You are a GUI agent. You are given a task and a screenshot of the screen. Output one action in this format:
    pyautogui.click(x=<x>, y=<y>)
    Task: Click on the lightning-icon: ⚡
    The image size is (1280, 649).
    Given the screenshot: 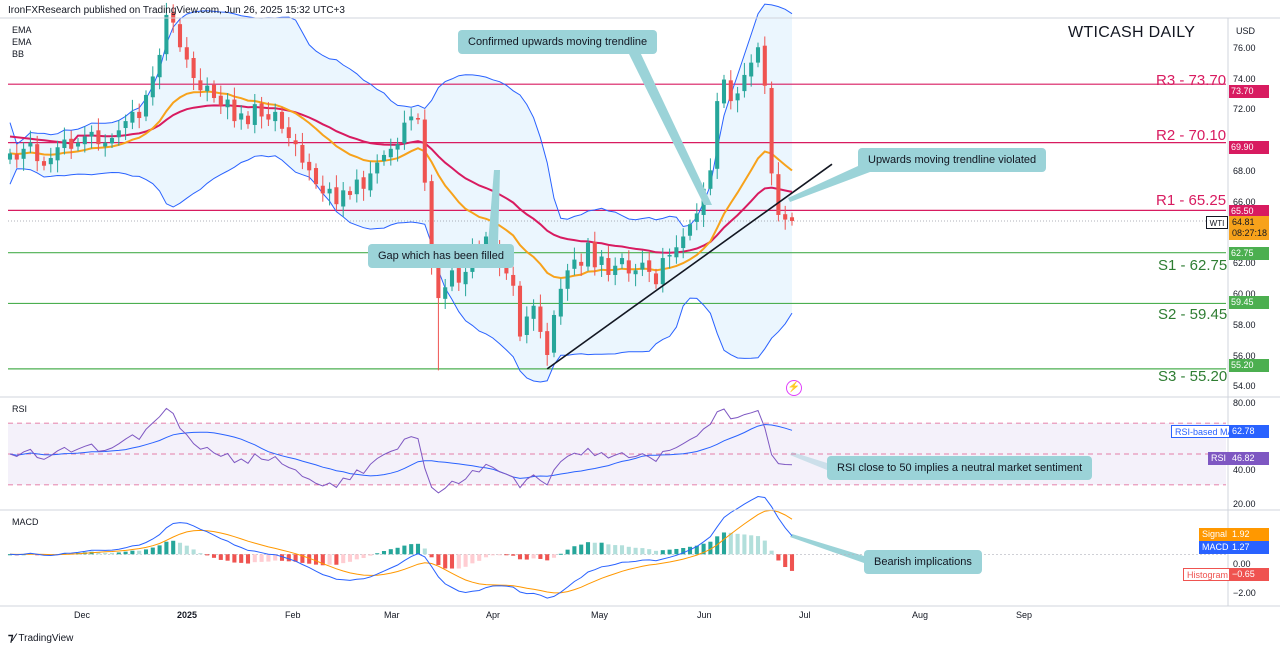 What is the action you would take?
    pyautogui.click(x=794, y=388)
    